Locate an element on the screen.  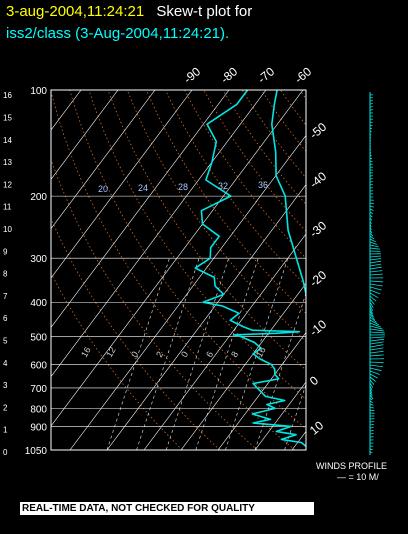
pressure-label: 400 is located at coordinates (38, 303).